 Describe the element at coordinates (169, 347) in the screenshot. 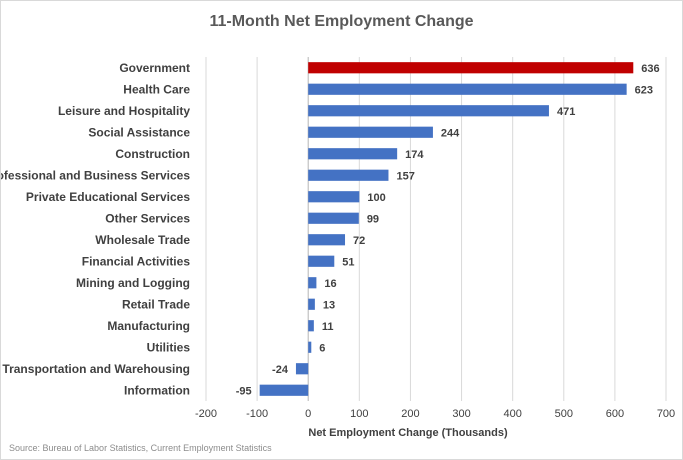

I see `category-label-13: Utilities` at that location.